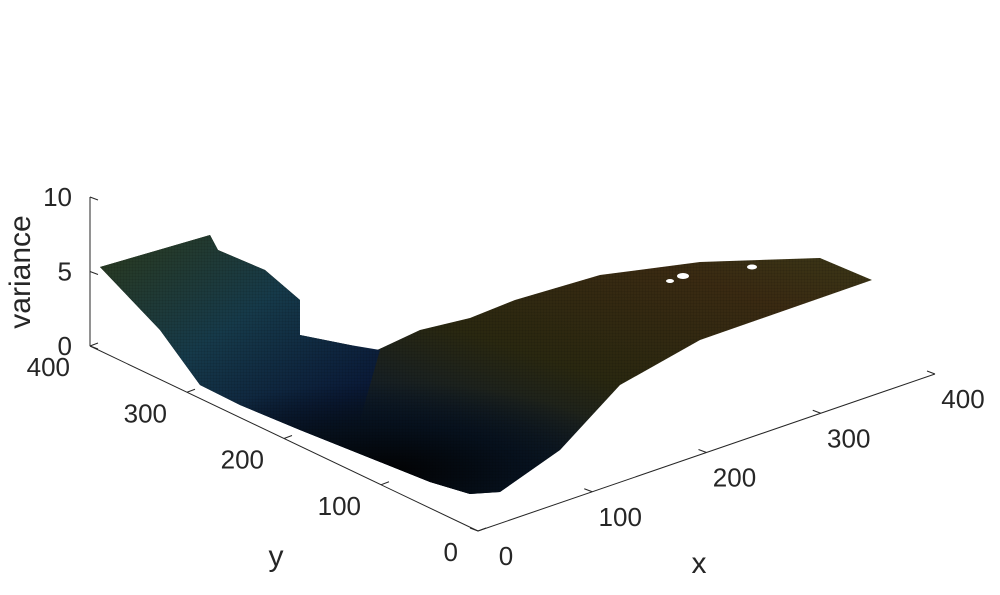  I want to click on z-tick-label: 10, so click(57, 197).